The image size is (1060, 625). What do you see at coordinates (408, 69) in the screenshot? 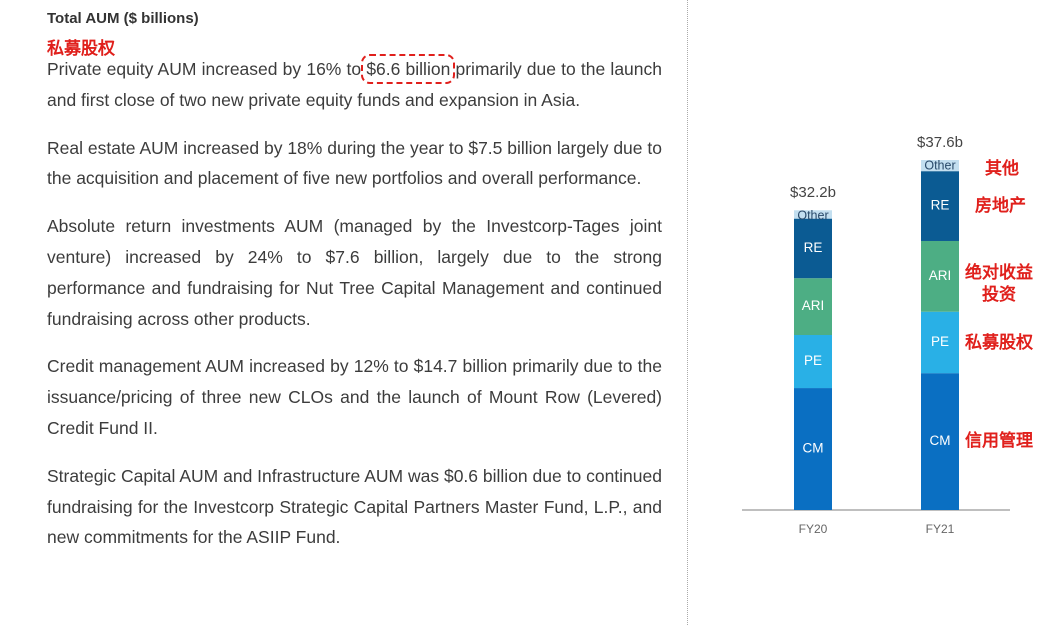
I see `highlighted-figure: $6.6 billion` at bounding box center [408, 69].